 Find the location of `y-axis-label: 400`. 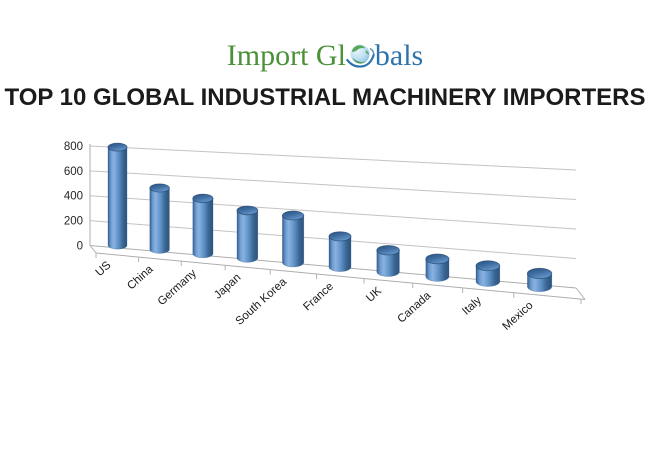

y-axis-label: 400 is located at coordinates (73, 197).